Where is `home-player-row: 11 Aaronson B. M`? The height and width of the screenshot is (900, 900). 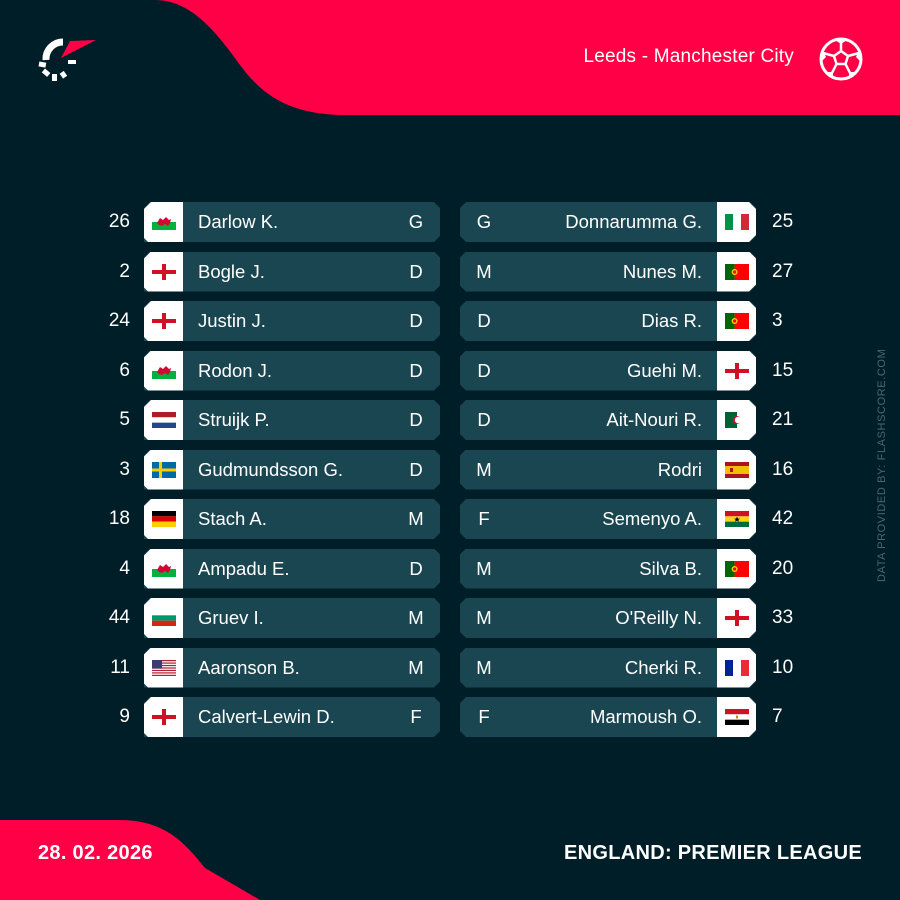
home-player-row: 11 Aaronson B. M is located at coordinates (265, 667).